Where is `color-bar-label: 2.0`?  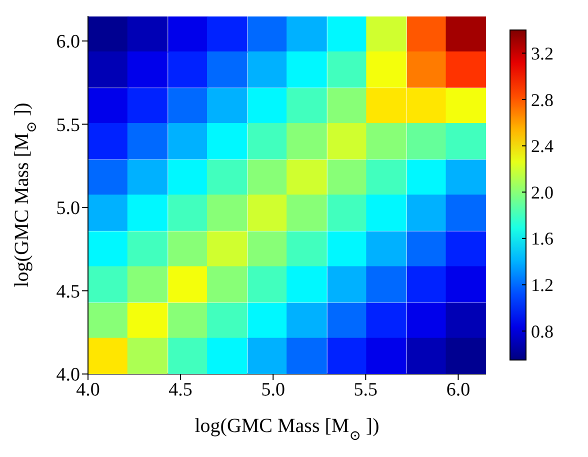 color-bar-label: 2.0 is located at coordinates (542, 192).